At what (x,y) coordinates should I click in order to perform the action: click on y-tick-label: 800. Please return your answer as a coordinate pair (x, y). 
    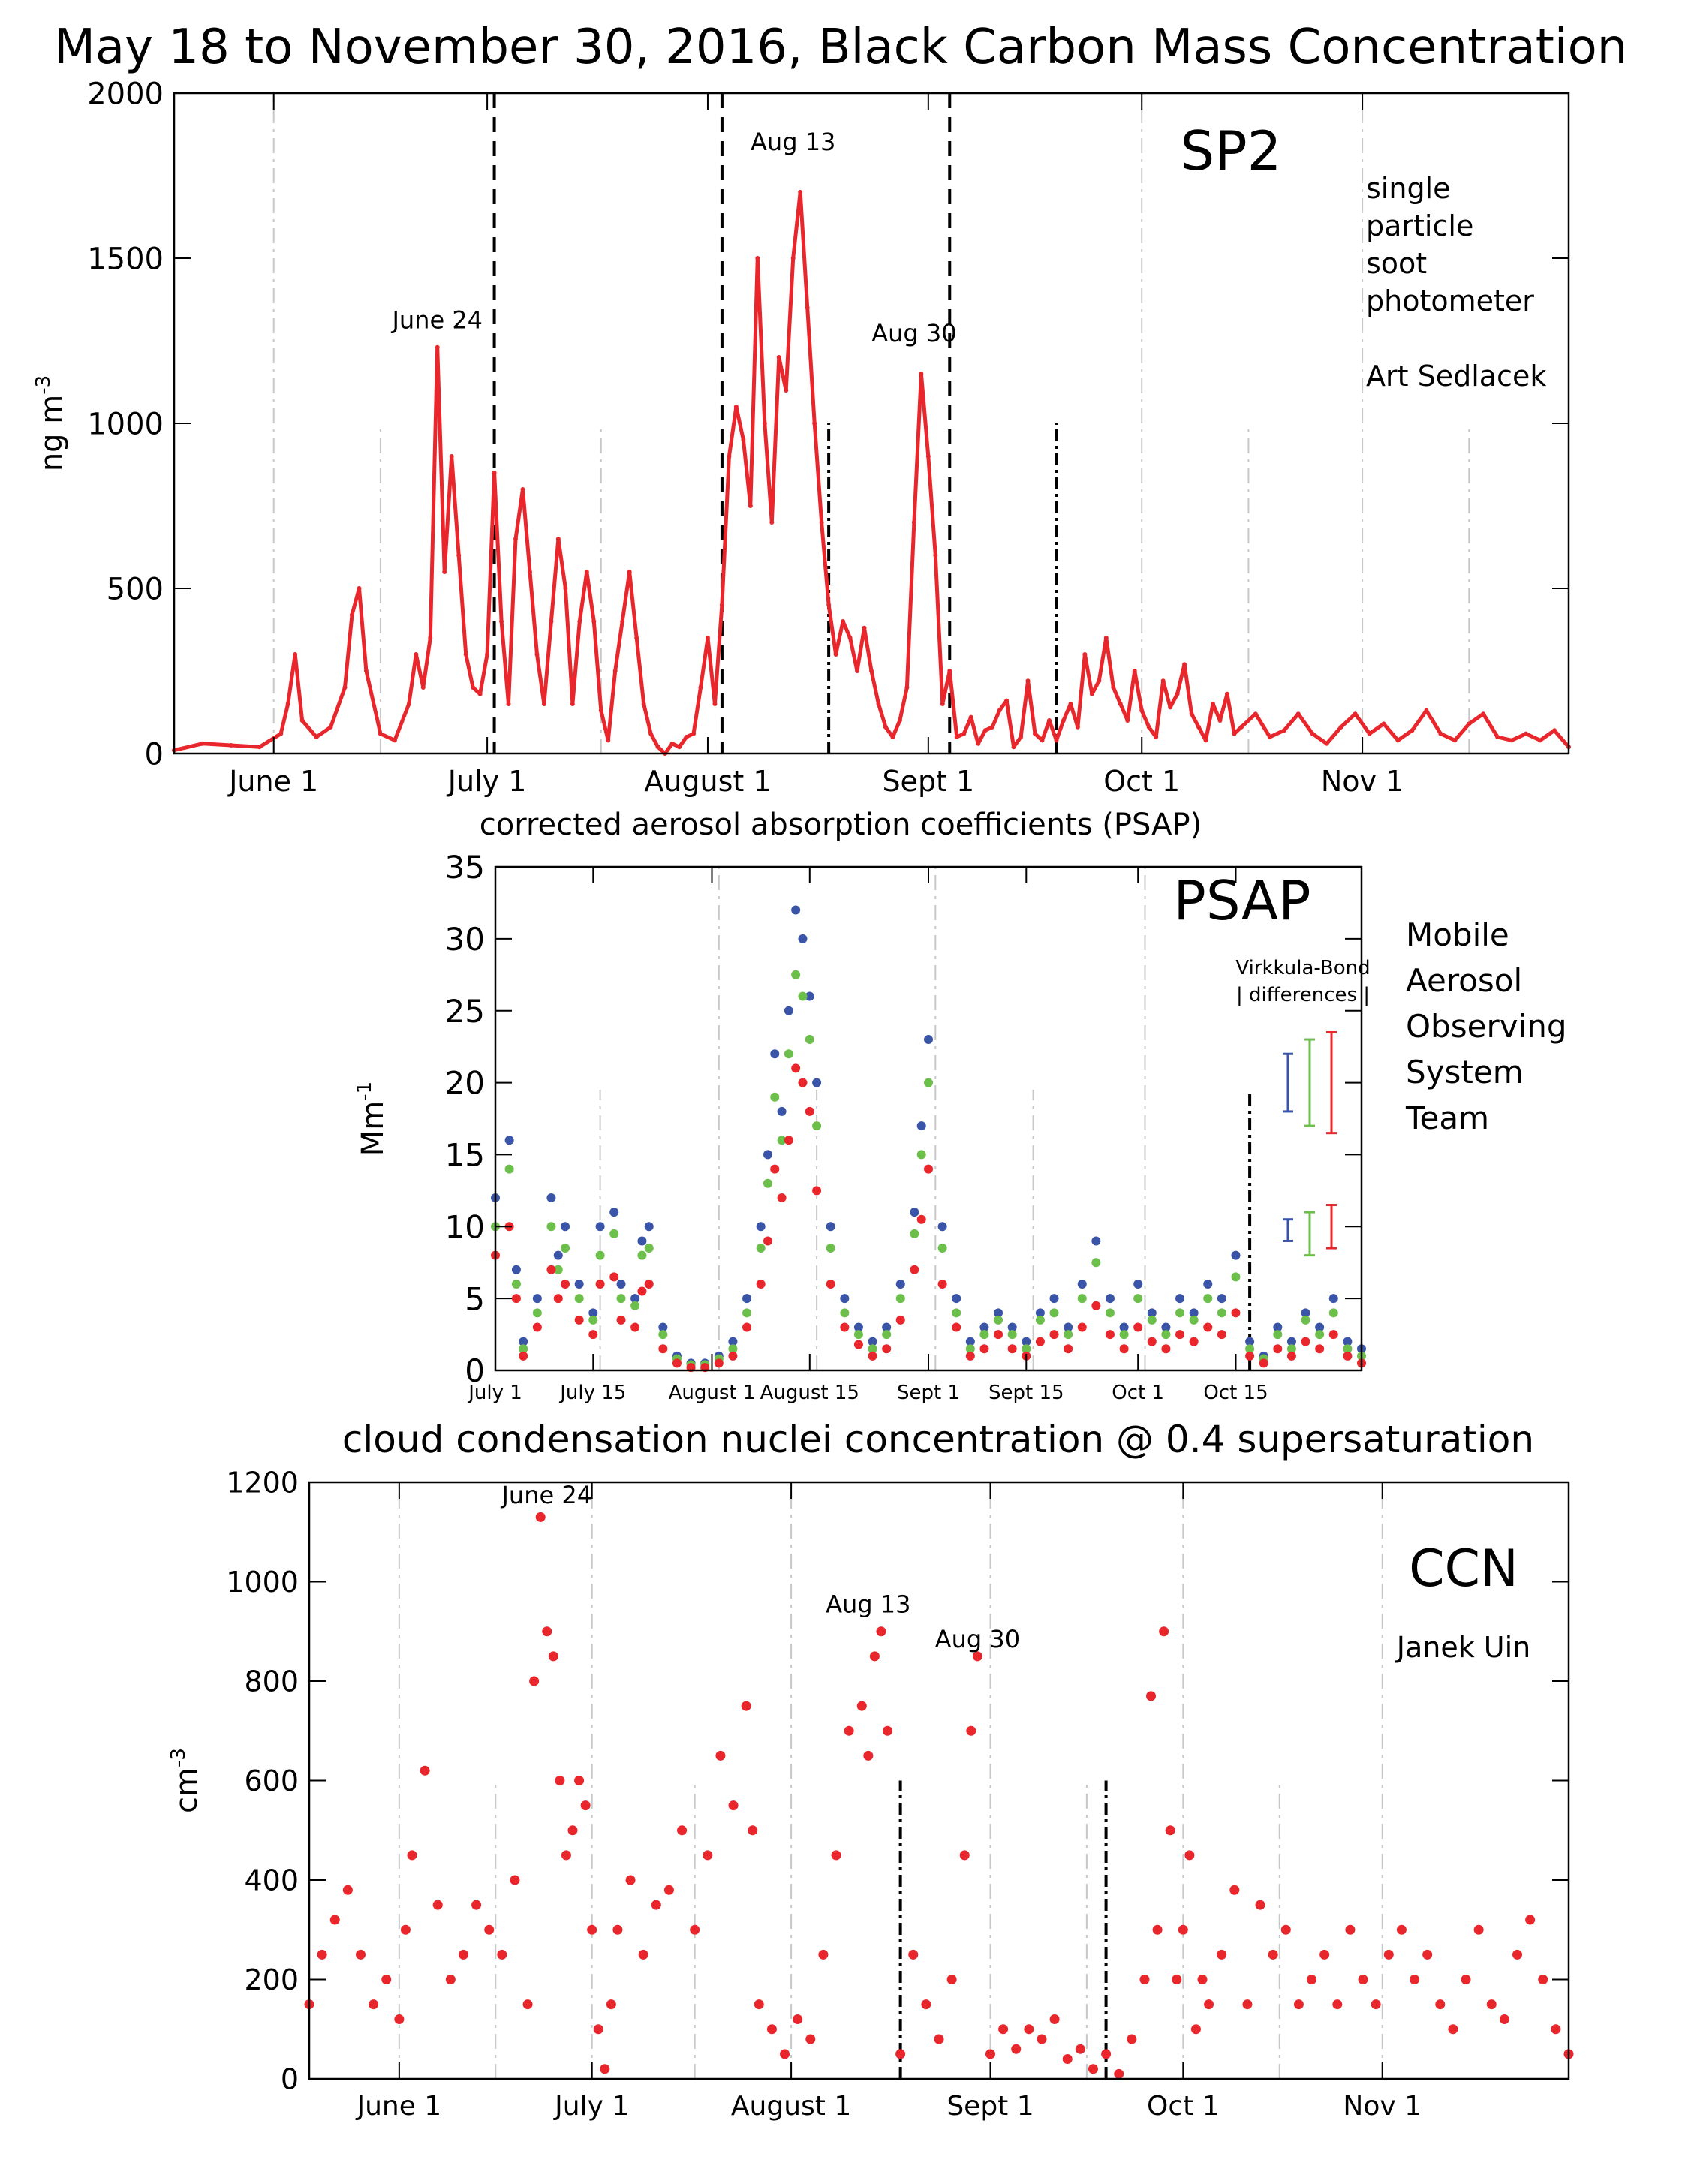
    Looking at the image, I should click on (272, 1681).